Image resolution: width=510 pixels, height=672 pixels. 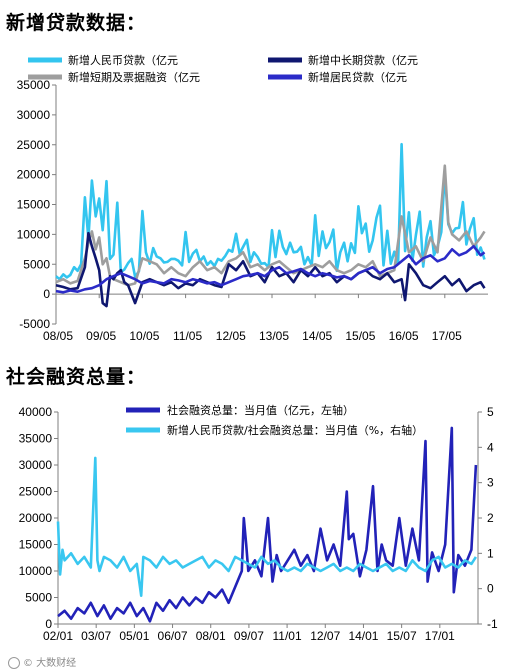 What do you see at coordinates (14, 663) in the screenshot?
I see `watermark-logo-icon` at bounding box center [14, 663].